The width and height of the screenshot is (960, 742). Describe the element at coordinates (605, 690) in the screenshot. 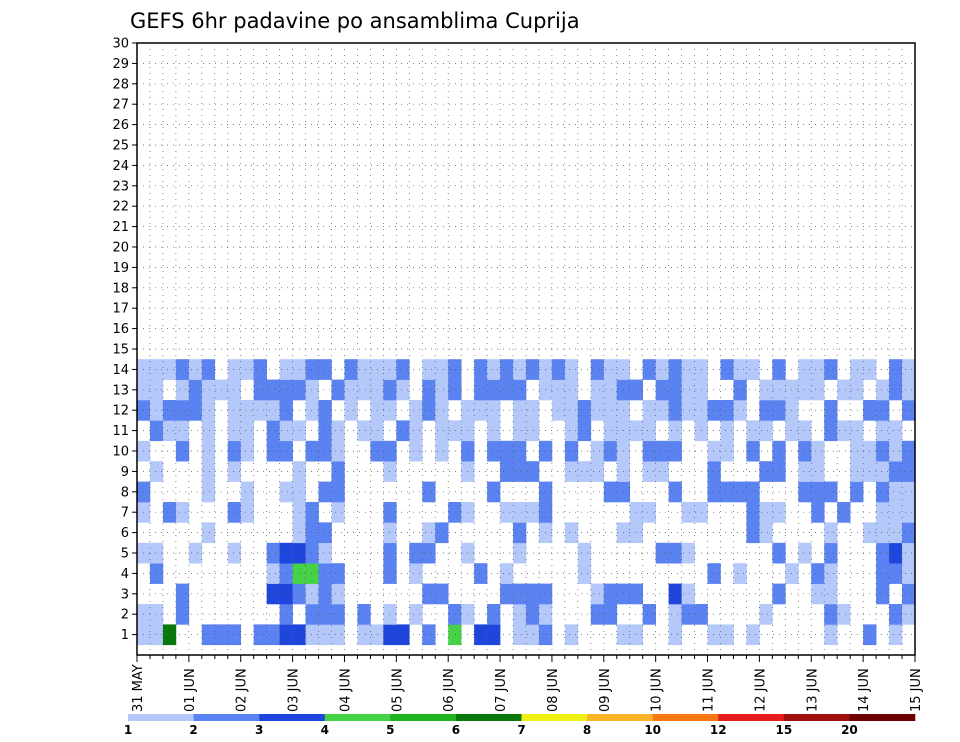

I see `x-tick-label: 09 JUN` at that location.